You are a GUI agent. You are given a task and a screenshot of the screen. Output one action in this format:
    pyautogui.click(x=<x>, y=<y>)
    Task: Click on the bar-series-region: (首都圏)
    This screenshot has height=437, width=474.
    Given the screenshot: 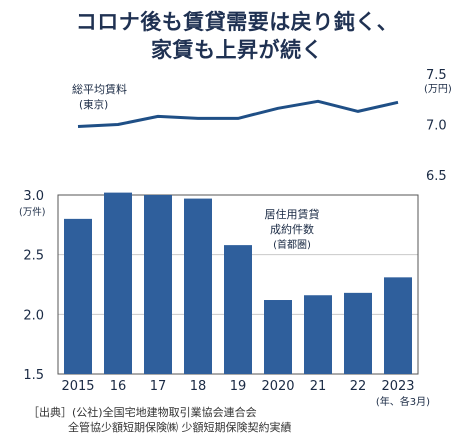 What is the action you would take?
    pyautogui.click(x=292, y=244)
    